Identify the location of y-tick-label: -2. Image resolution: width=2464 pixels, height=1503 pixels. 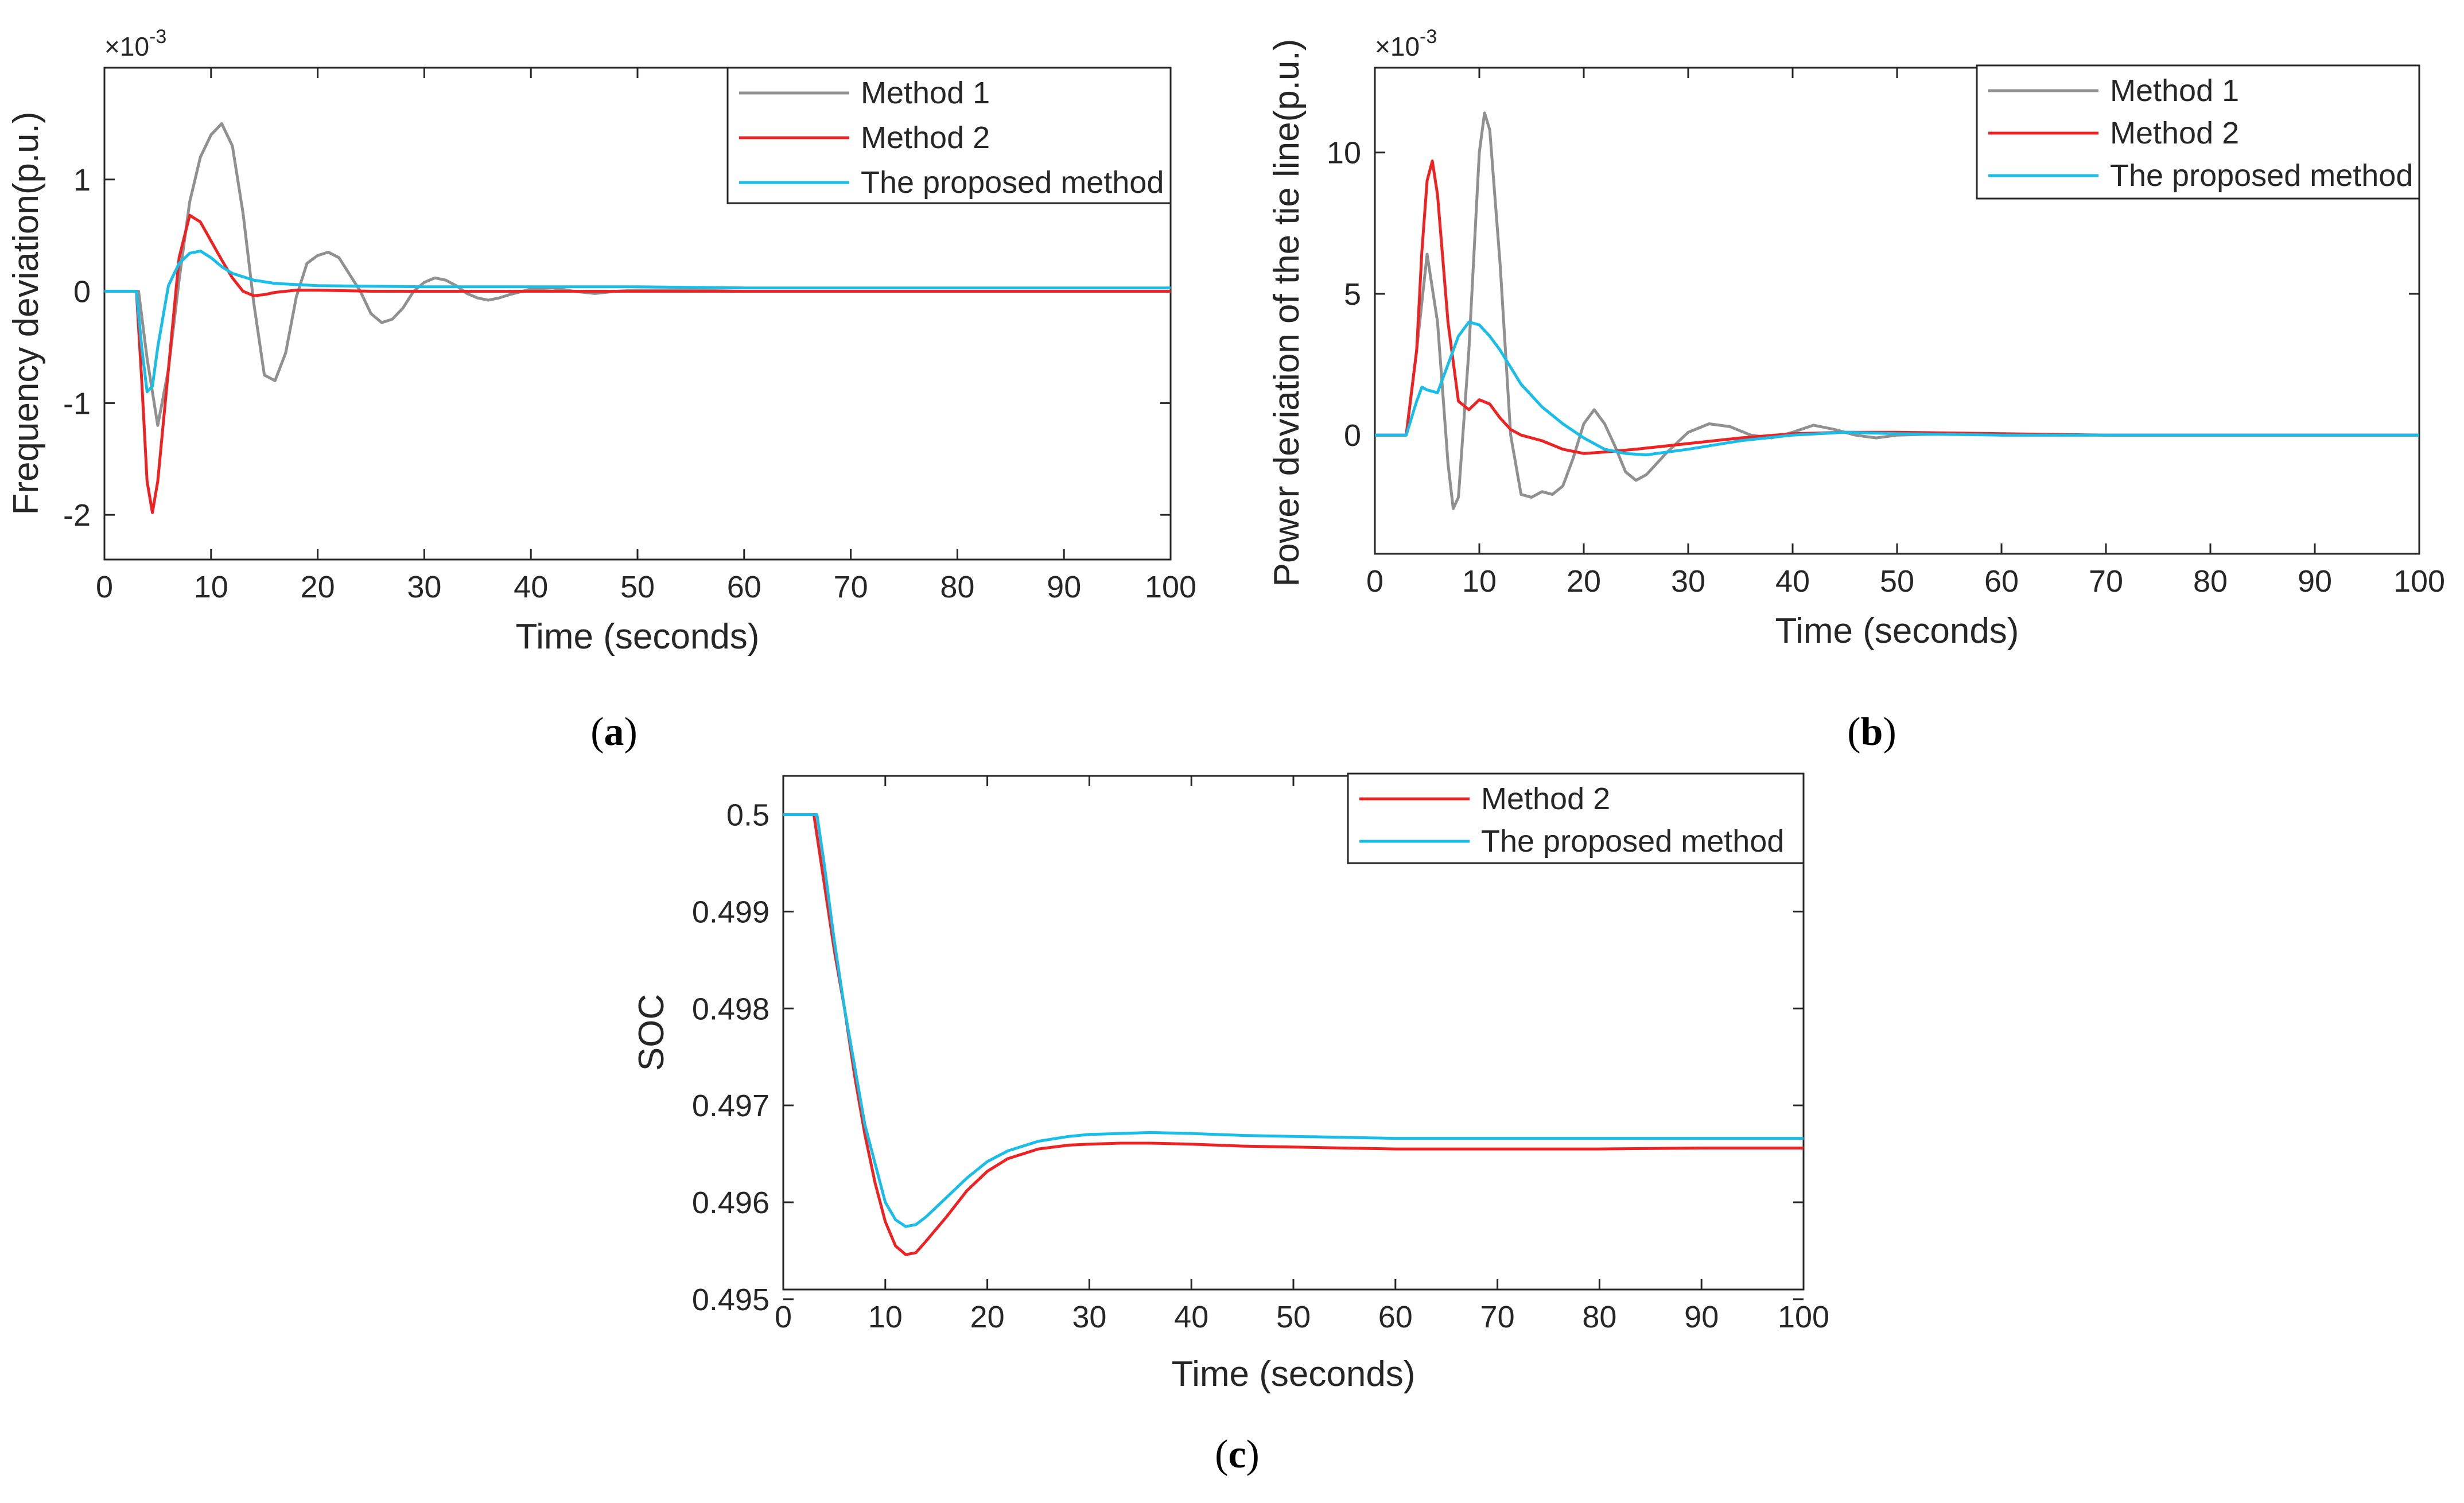
(77, 515).